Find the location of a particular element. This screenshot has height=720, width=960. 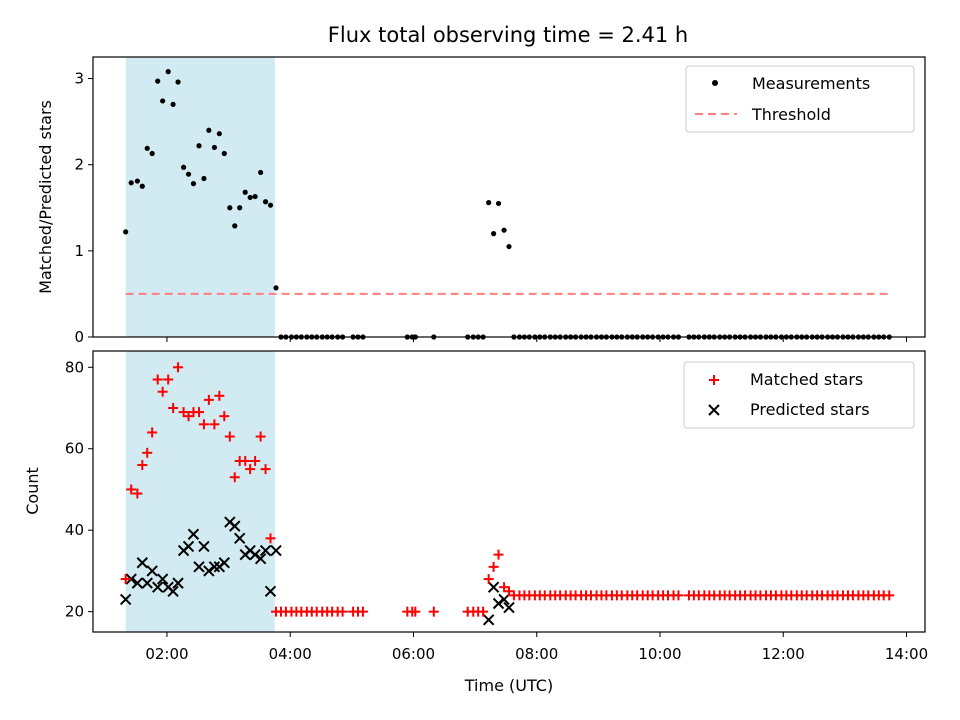

top-y-ticks: 0 1 2 3 is located at coordinates (83, 208).